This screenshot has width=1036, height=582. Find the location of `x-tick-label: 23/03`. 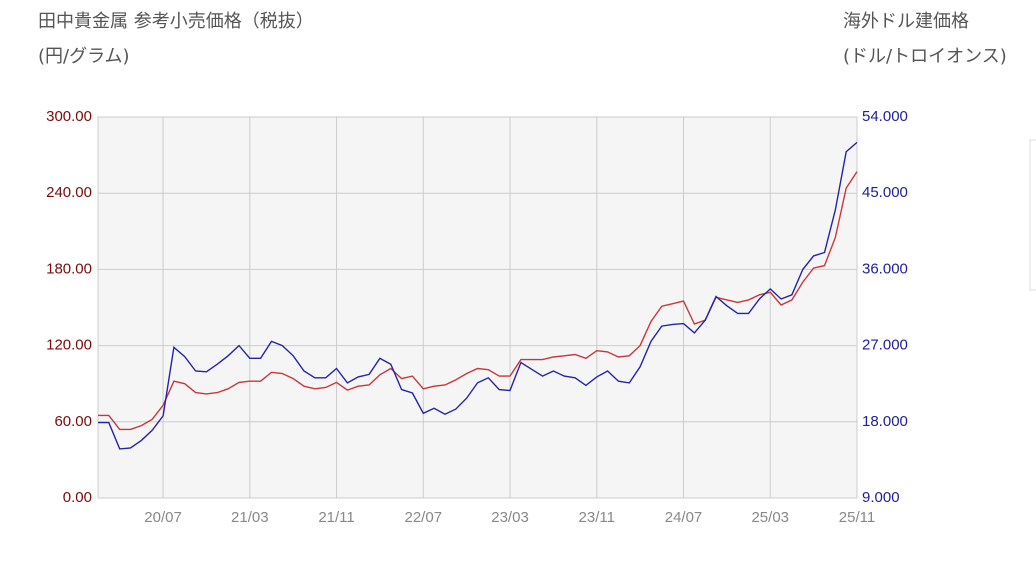

x-tick-label: 23/03 is located at coordinates (510, 517).